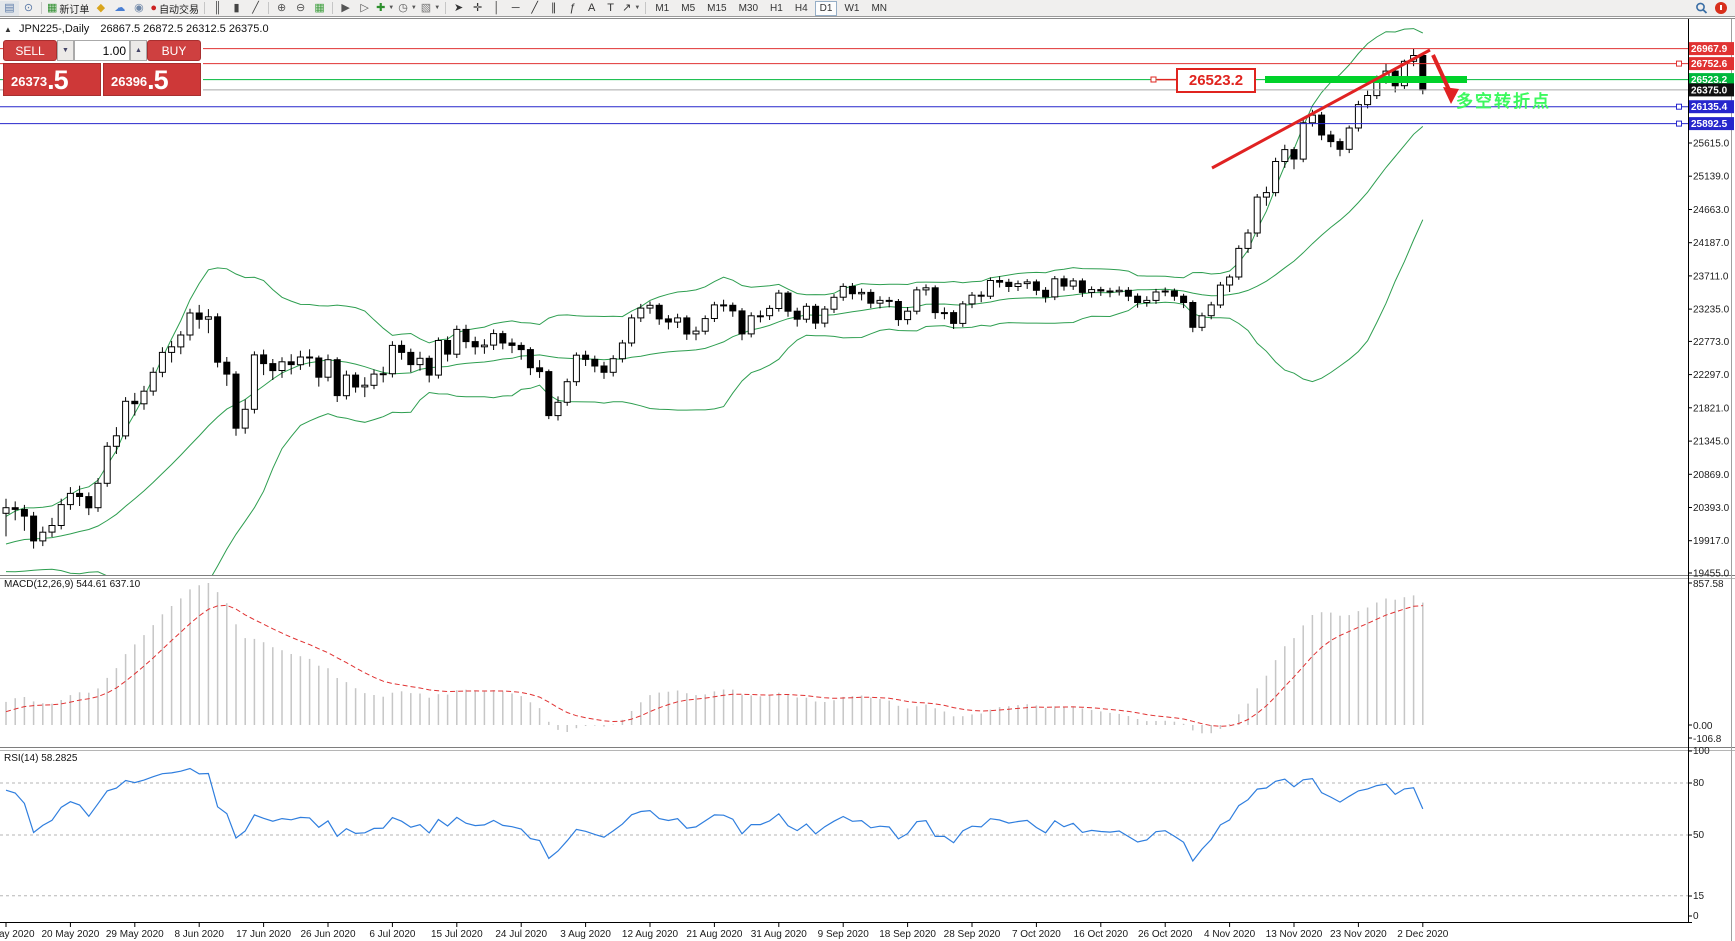 This screenshot has height=941, width=1735. I want to click on auto-scroll-icon: ▶, so click(345, 8).